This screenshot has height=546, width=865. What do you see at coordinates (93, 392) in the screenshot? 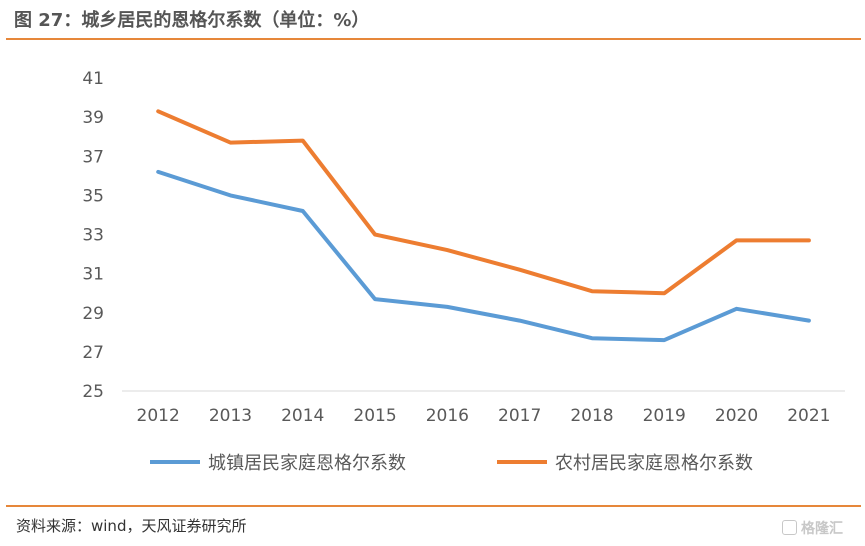
I see `y-tick-label: 25` at bounding box center [93, 392].